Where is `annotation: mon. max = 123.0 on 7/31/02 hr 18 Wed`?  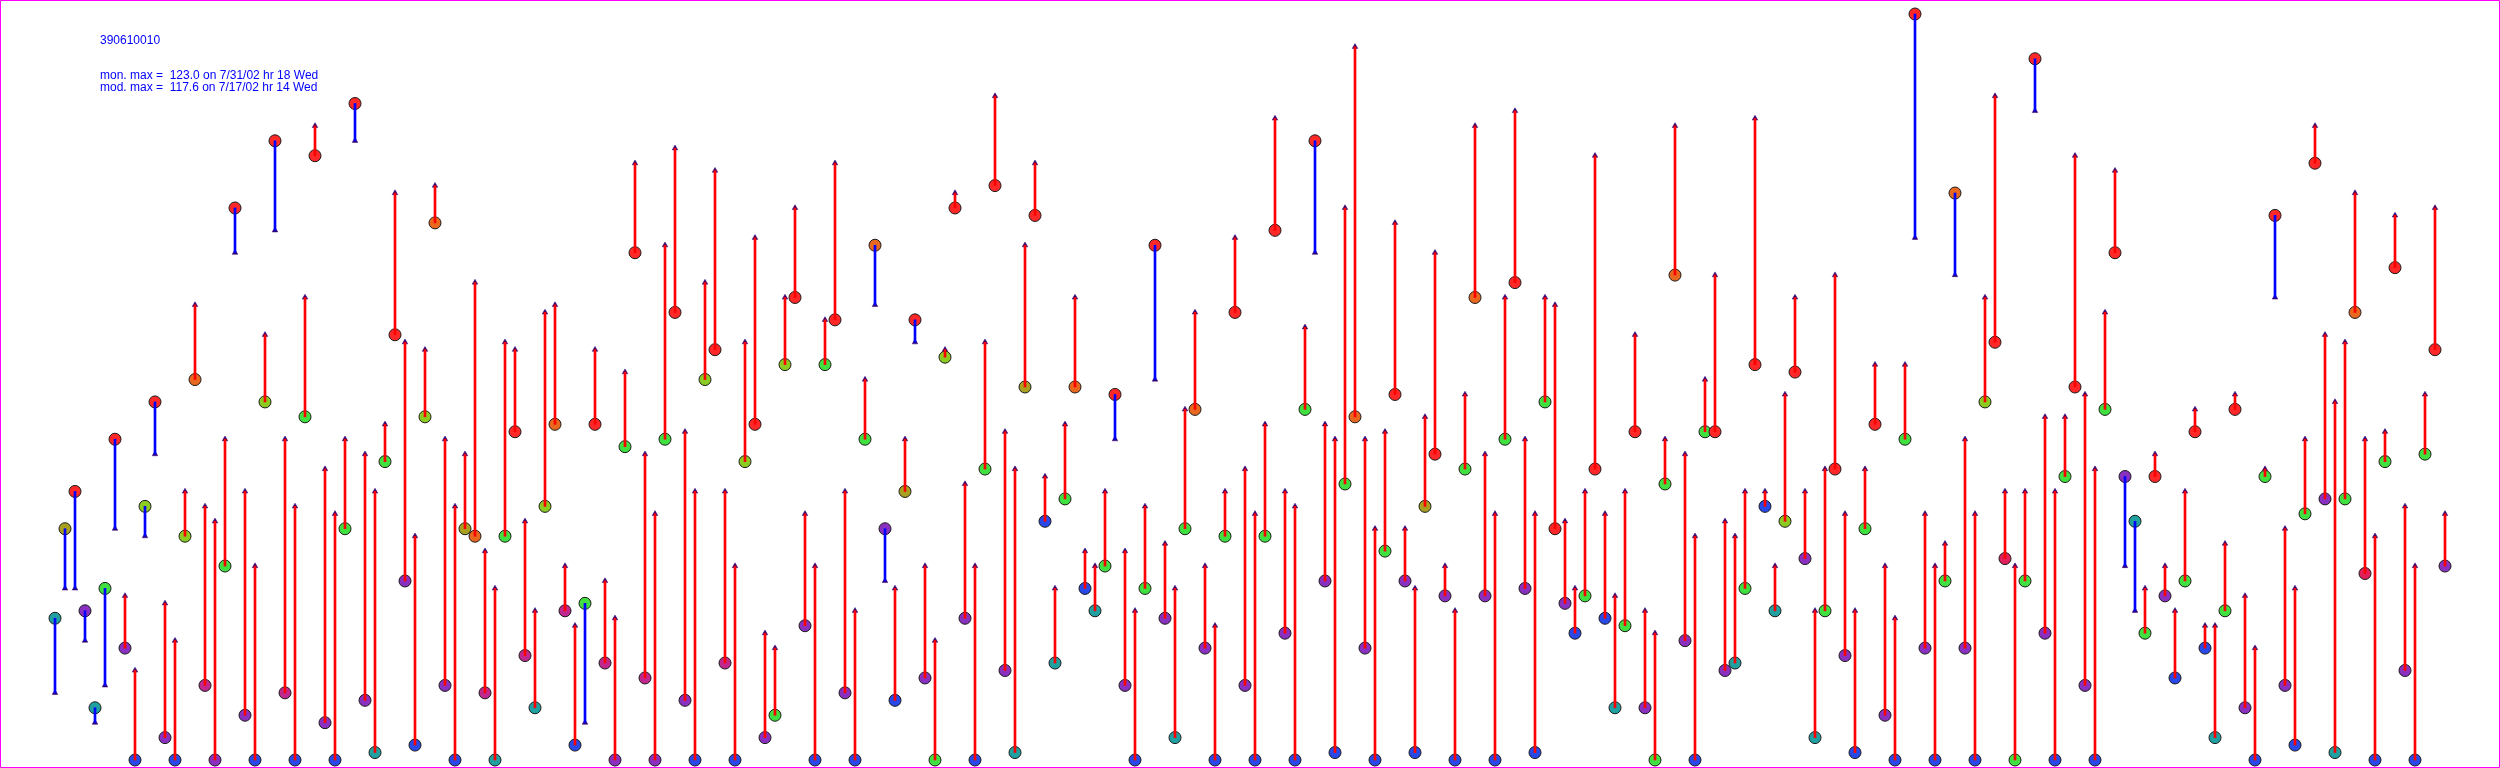
annotation: mon. max = 123.0 on 7/31/02 hr 18 Wed is located at coordinates (209, 75).